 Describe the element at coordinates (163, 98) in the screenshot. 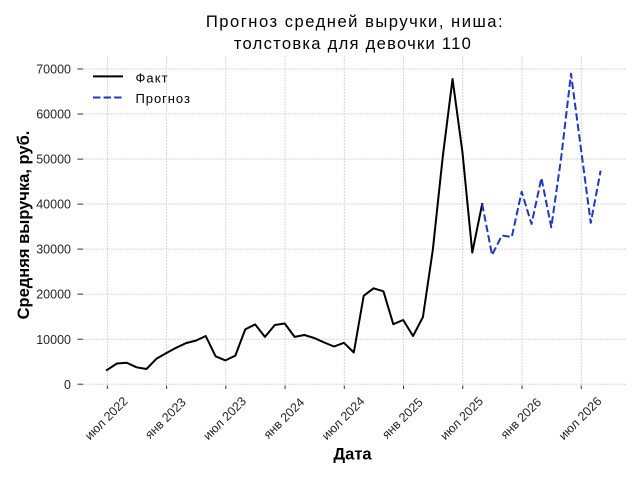

I see `svg-text: Прогноз` at that location.